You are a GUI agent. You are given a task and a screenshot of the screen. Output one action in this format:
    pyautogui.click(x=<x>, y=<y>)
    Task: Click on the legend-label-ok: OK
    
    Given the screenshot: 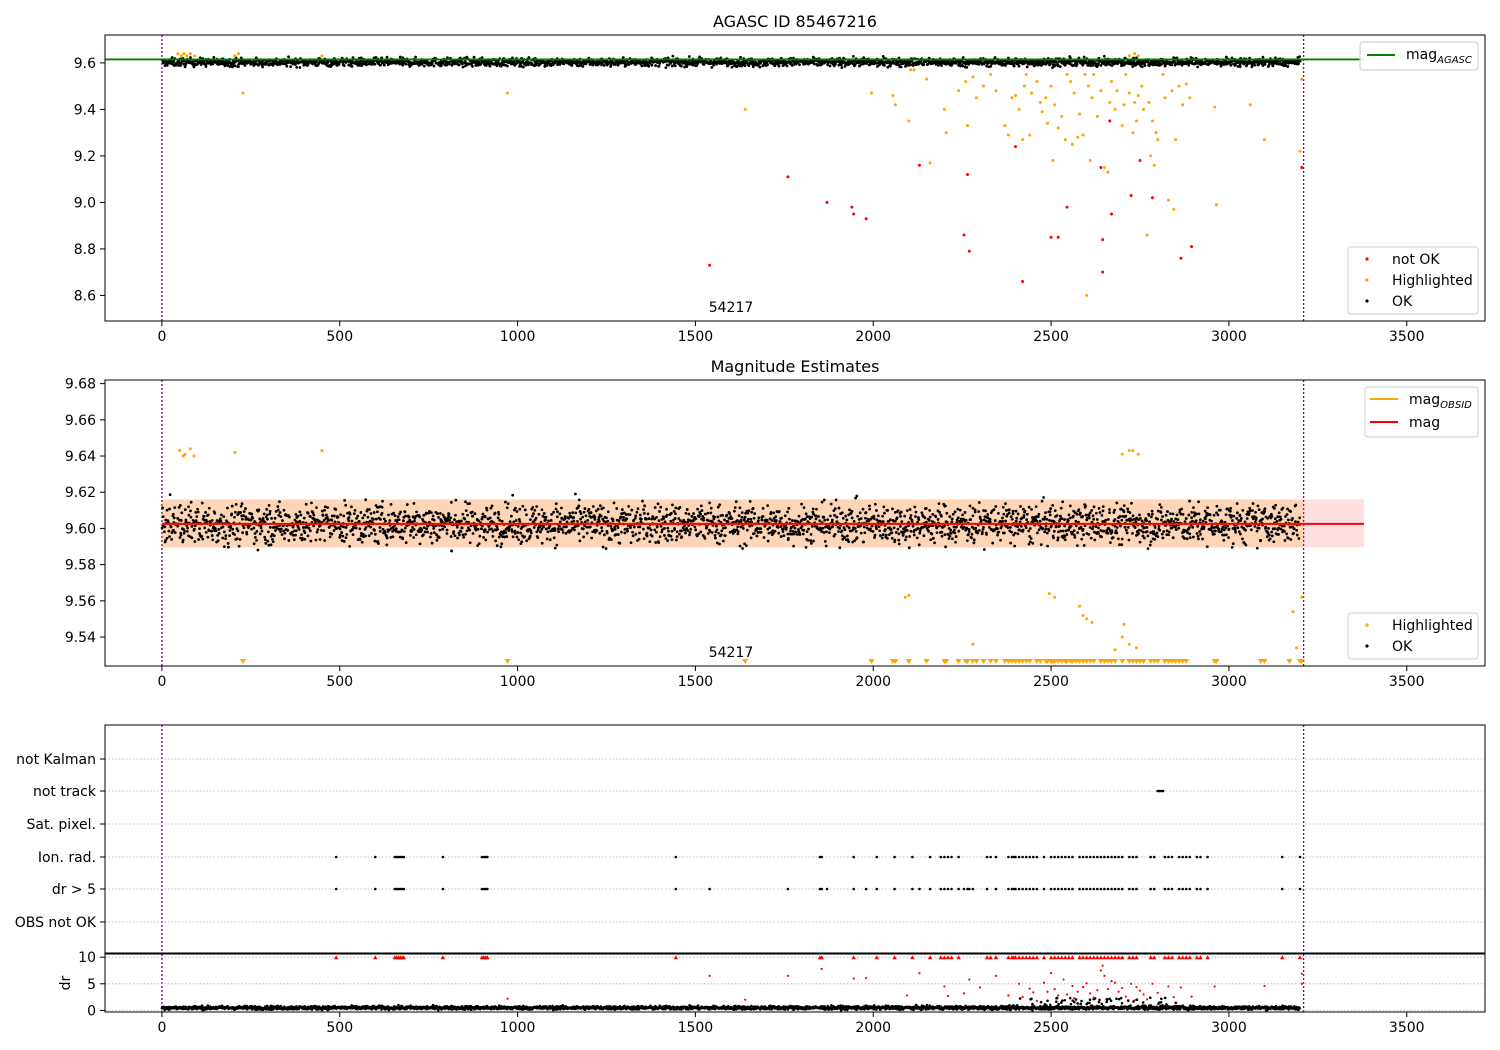 What is the action you would take?
    pyautogui.click(x=1402, y=302)
    